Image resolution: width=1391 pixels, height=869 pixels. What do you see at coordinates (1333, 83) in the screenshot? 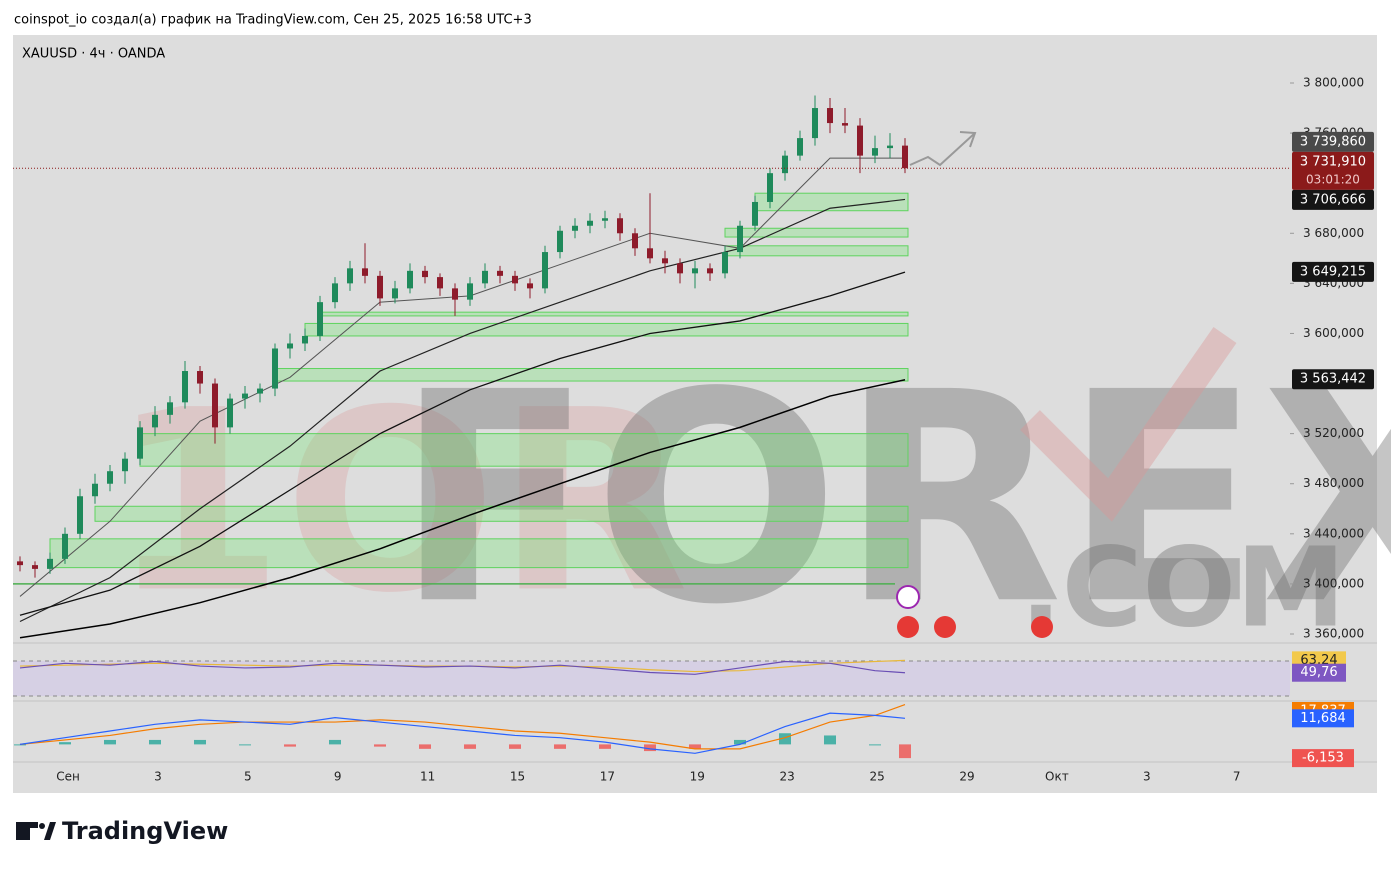
I see `y-tick-label: 3 800,000` at bounding box center [1333, 83].